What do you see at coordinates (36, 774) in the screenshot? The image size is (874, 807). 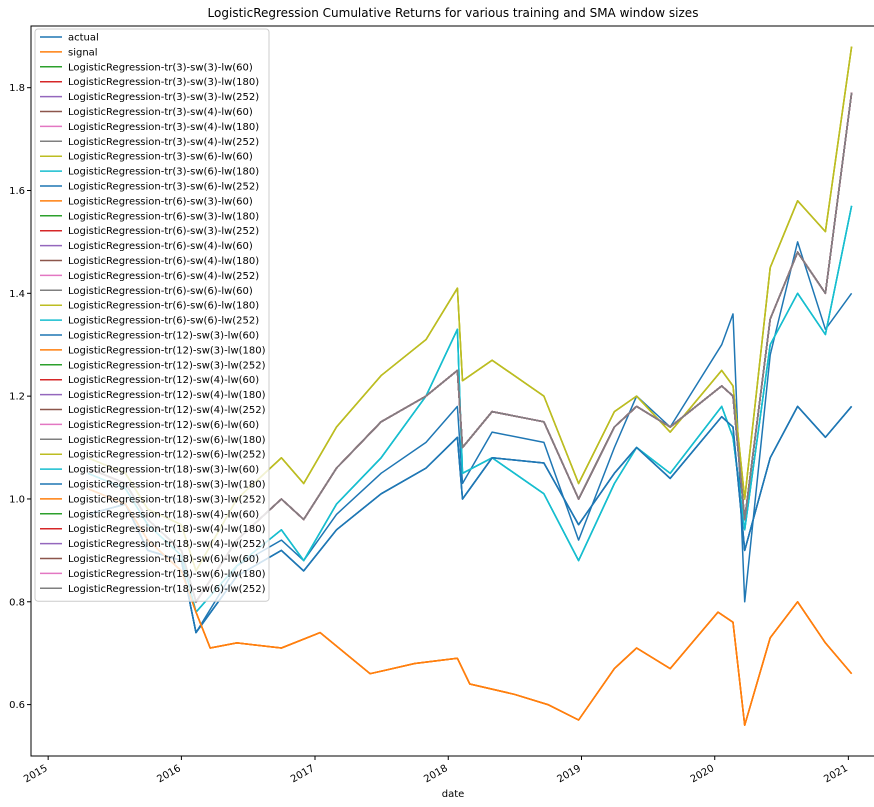 I see `x-tick-label: 2015` at bounding box center [36, 774].